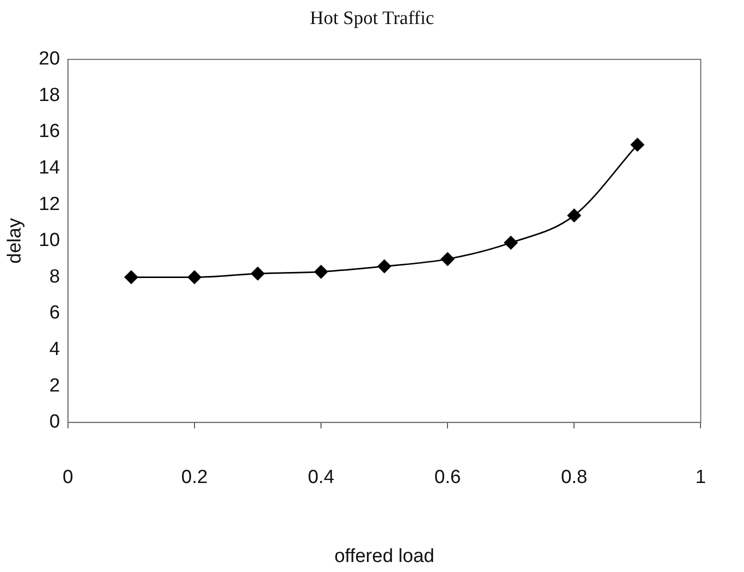 The width and height of the screenshot is (744, 572). I want to click on y-tick-label: 20, so click(49, 59).